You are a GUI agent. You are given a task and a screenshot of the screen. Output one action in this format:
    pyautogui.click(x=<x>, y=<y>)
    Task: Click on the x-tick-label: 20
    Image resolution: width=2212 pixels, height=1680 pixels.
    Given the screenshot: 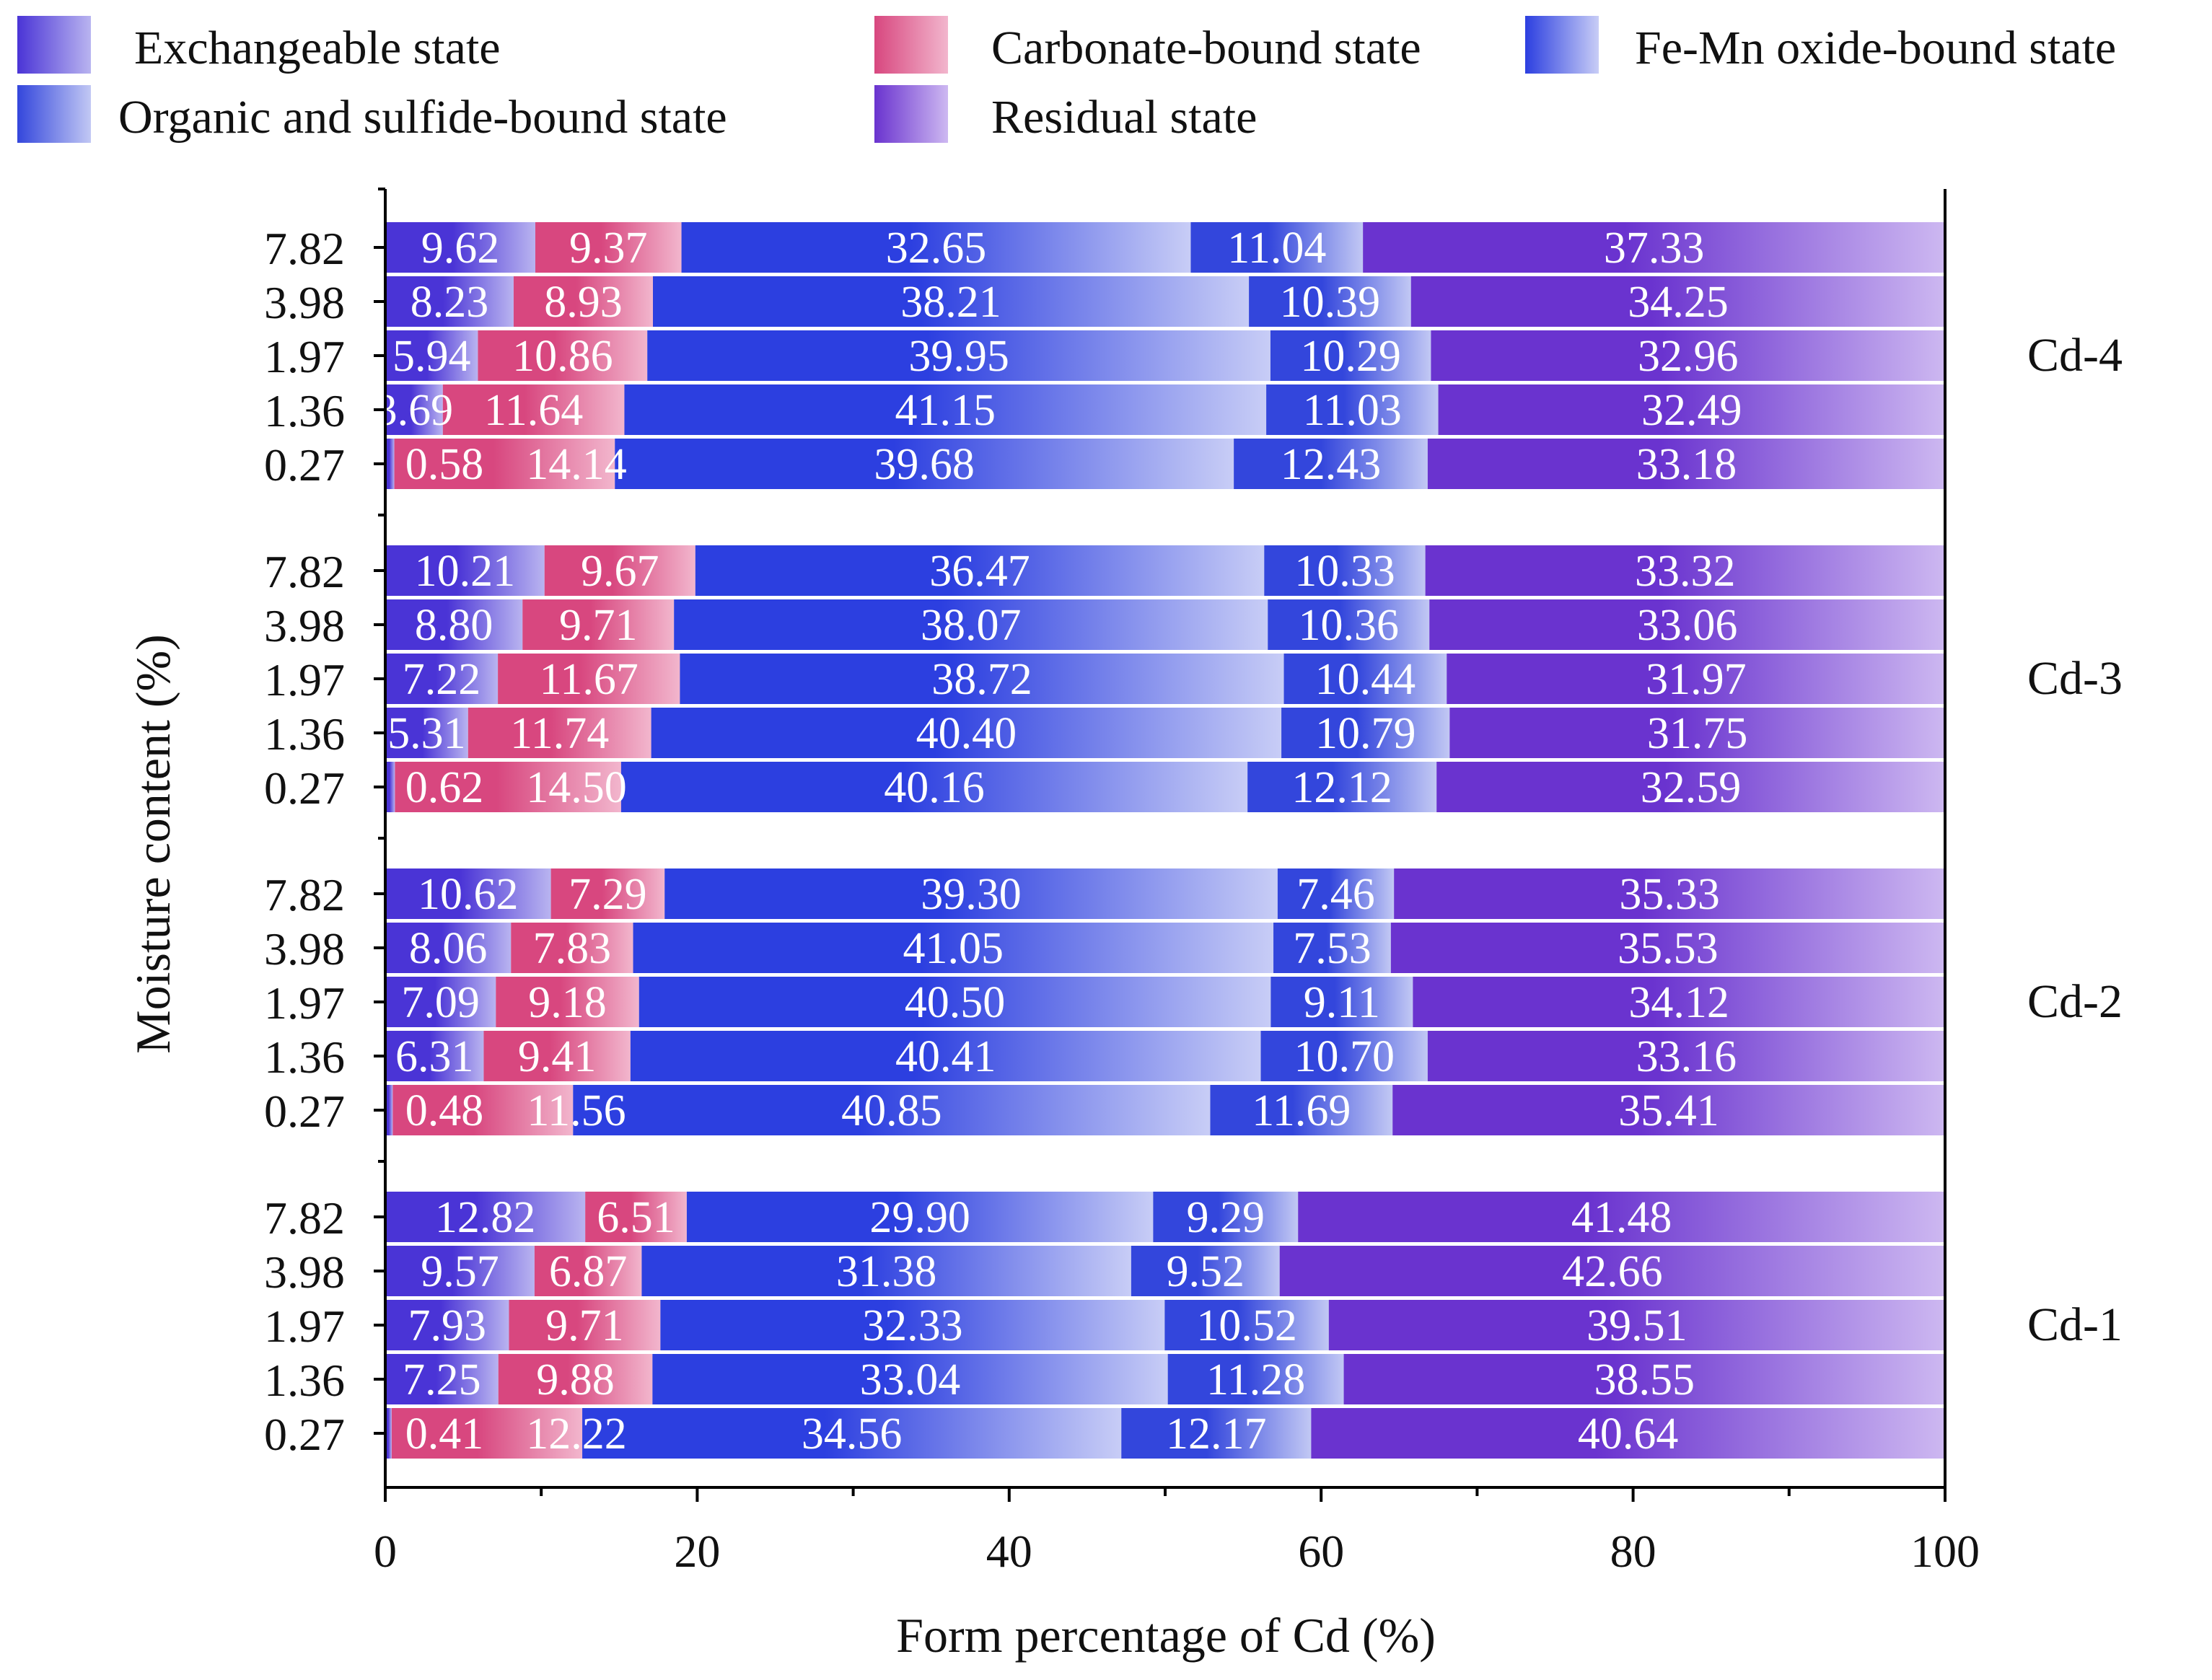 What is the action you would take?
    pyautogui.click(x=697, y=1551)
    